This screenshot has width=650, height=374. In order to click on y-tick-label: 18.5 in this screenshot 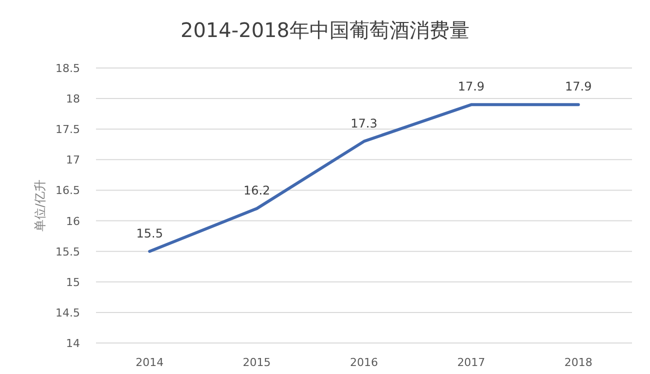, I will do `click(68, 68)`.